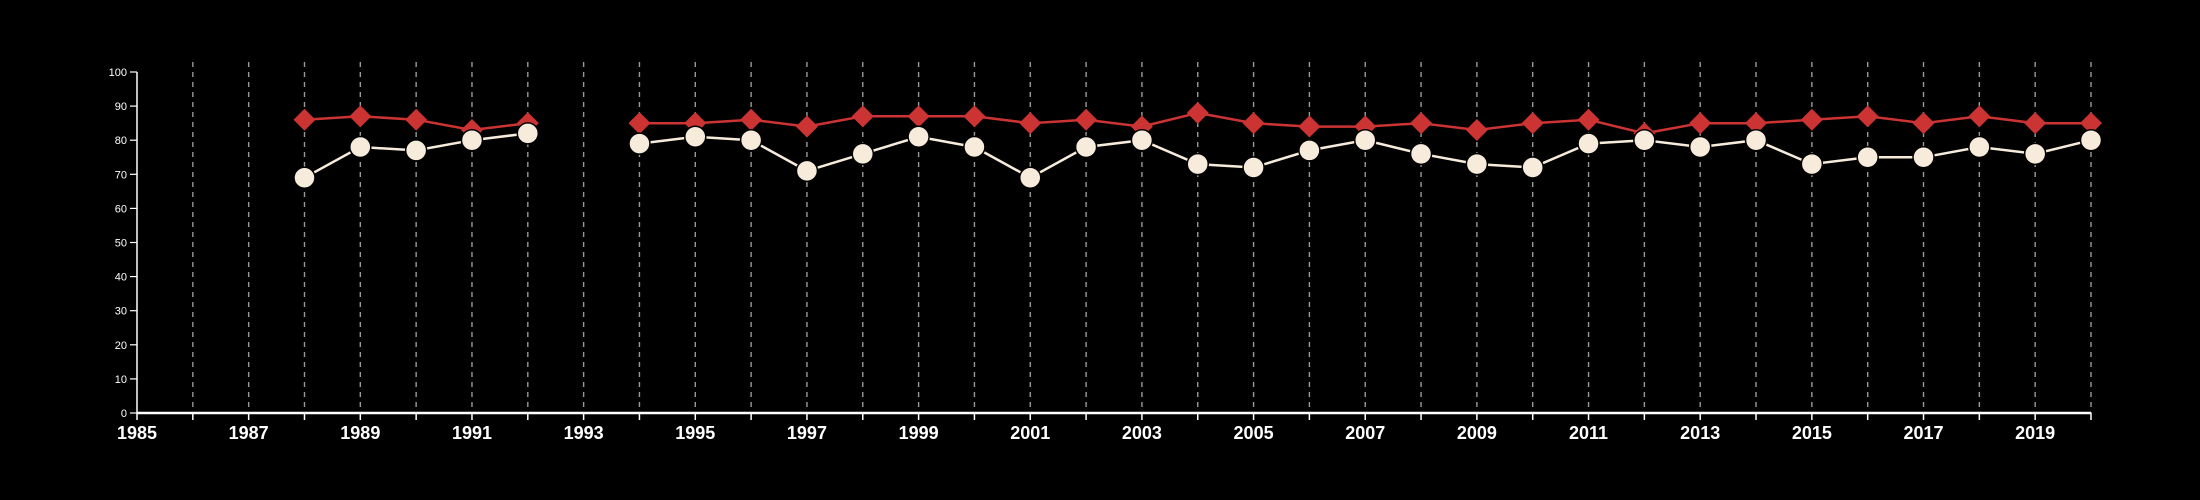 Image resolution: width=2200 pixels, height=500 pixels. I want to click on y-tick-label-60: 60, so click(121, 209).